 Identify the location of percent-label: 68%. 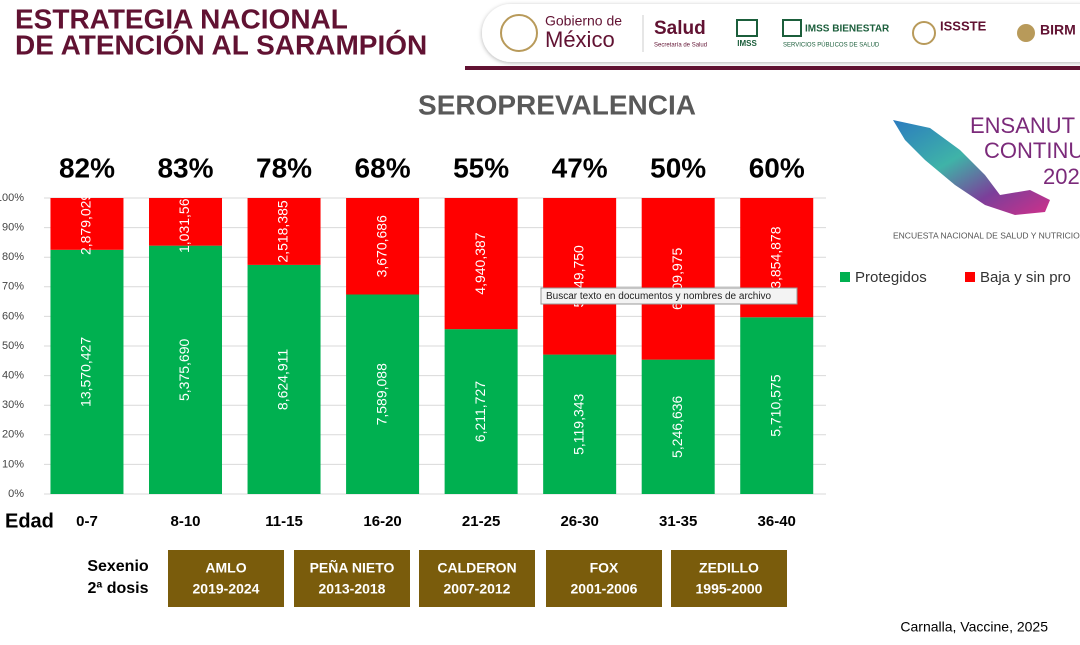
(383, 167).